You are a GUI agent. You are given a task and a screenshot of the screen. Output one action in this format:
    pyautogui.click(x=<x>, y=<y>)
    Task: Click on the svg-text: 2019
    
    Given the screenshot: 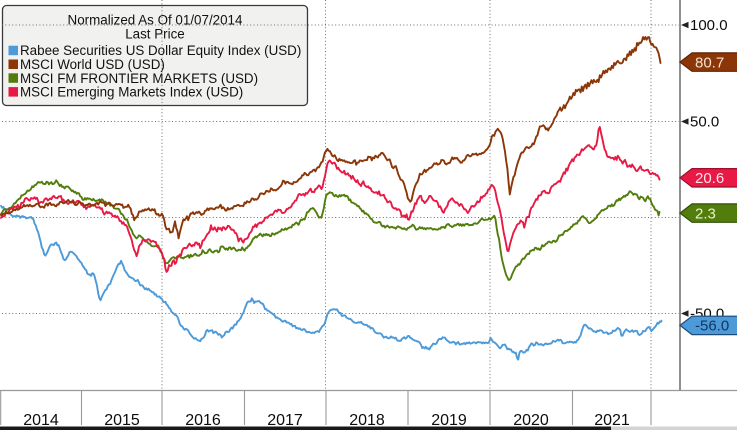 What is the action you would take?
    pyautogui.click(x=449, y=420)
    